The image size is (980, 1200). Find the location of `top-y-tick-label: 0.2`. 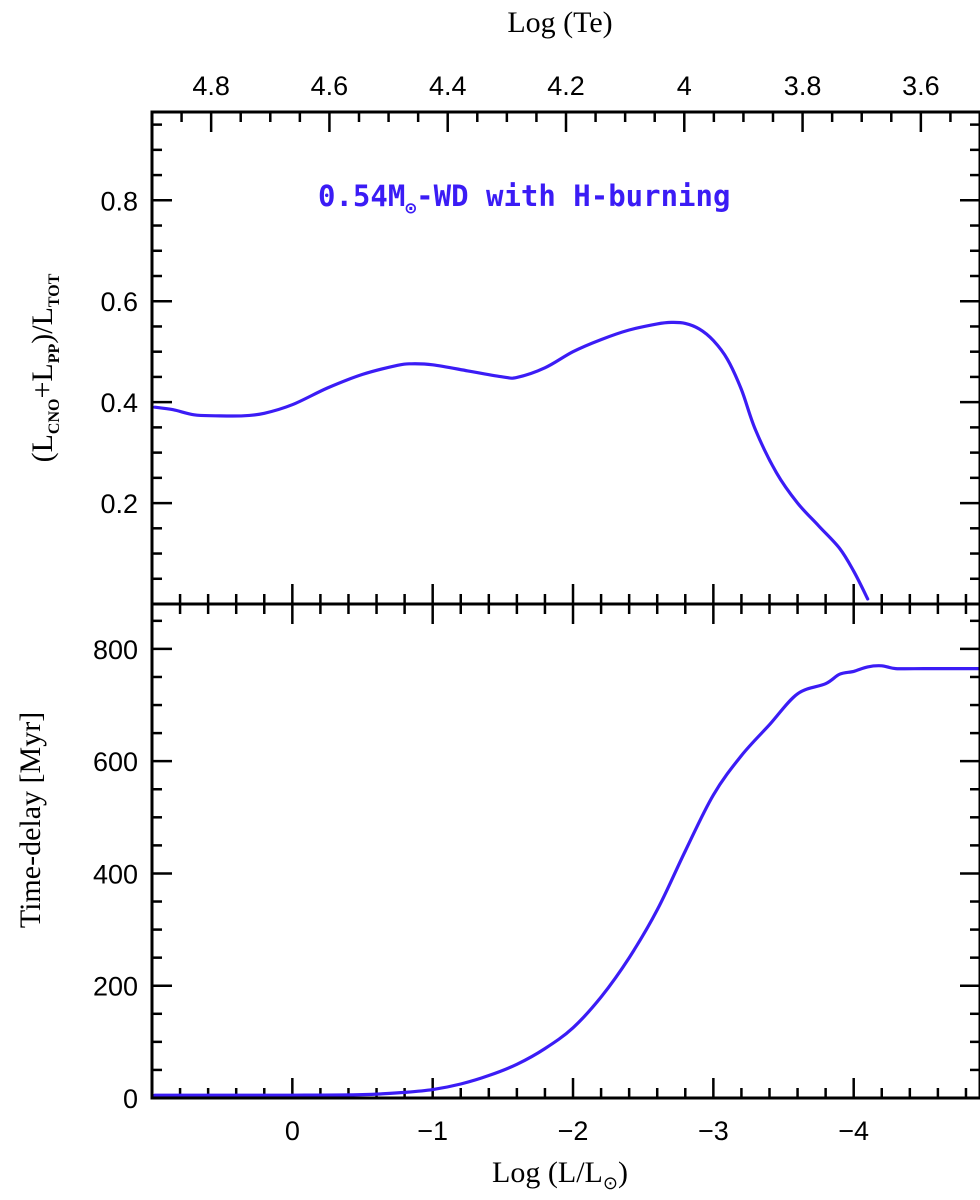

top-y-tick-label: 0.2 is located at coordinates (119, 504).